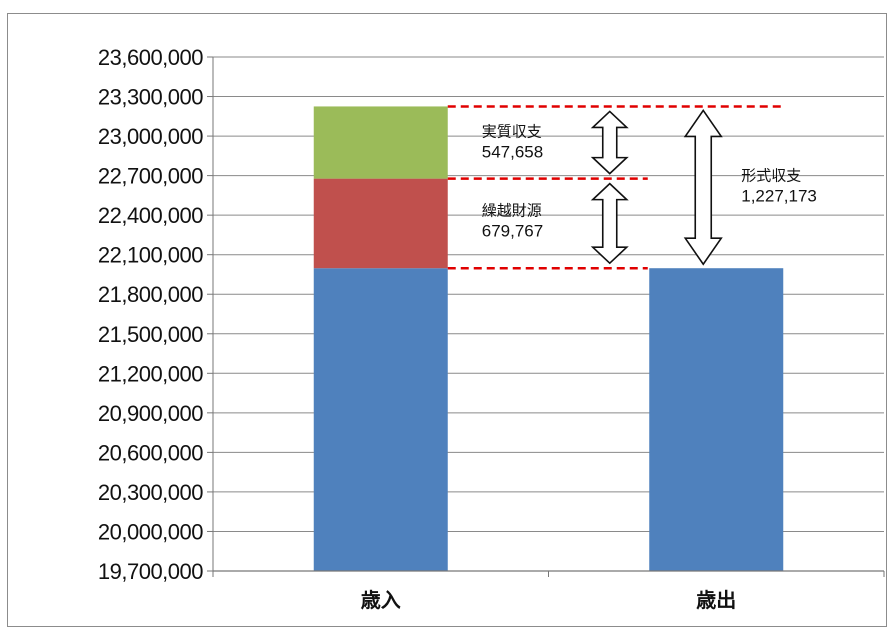 The height and width of the screenshot is (634, 896). I want to click on annotation-label: 形式収支, so click(771, 175).